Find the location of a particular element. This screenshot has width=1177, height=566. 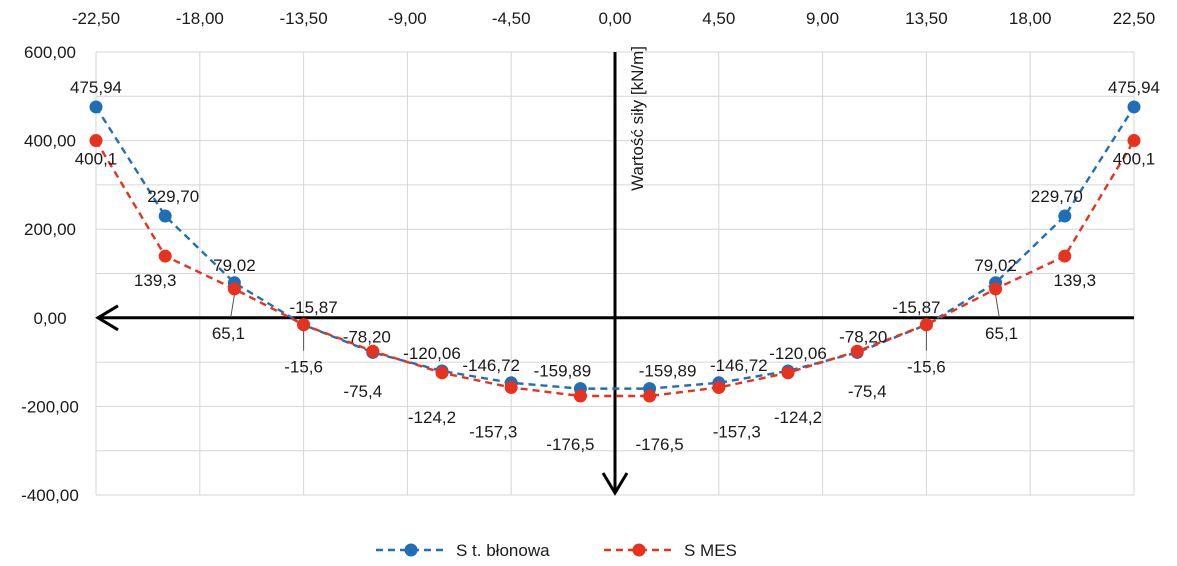

y-tick-label: -200,00 is located at coordinates (50, 406).